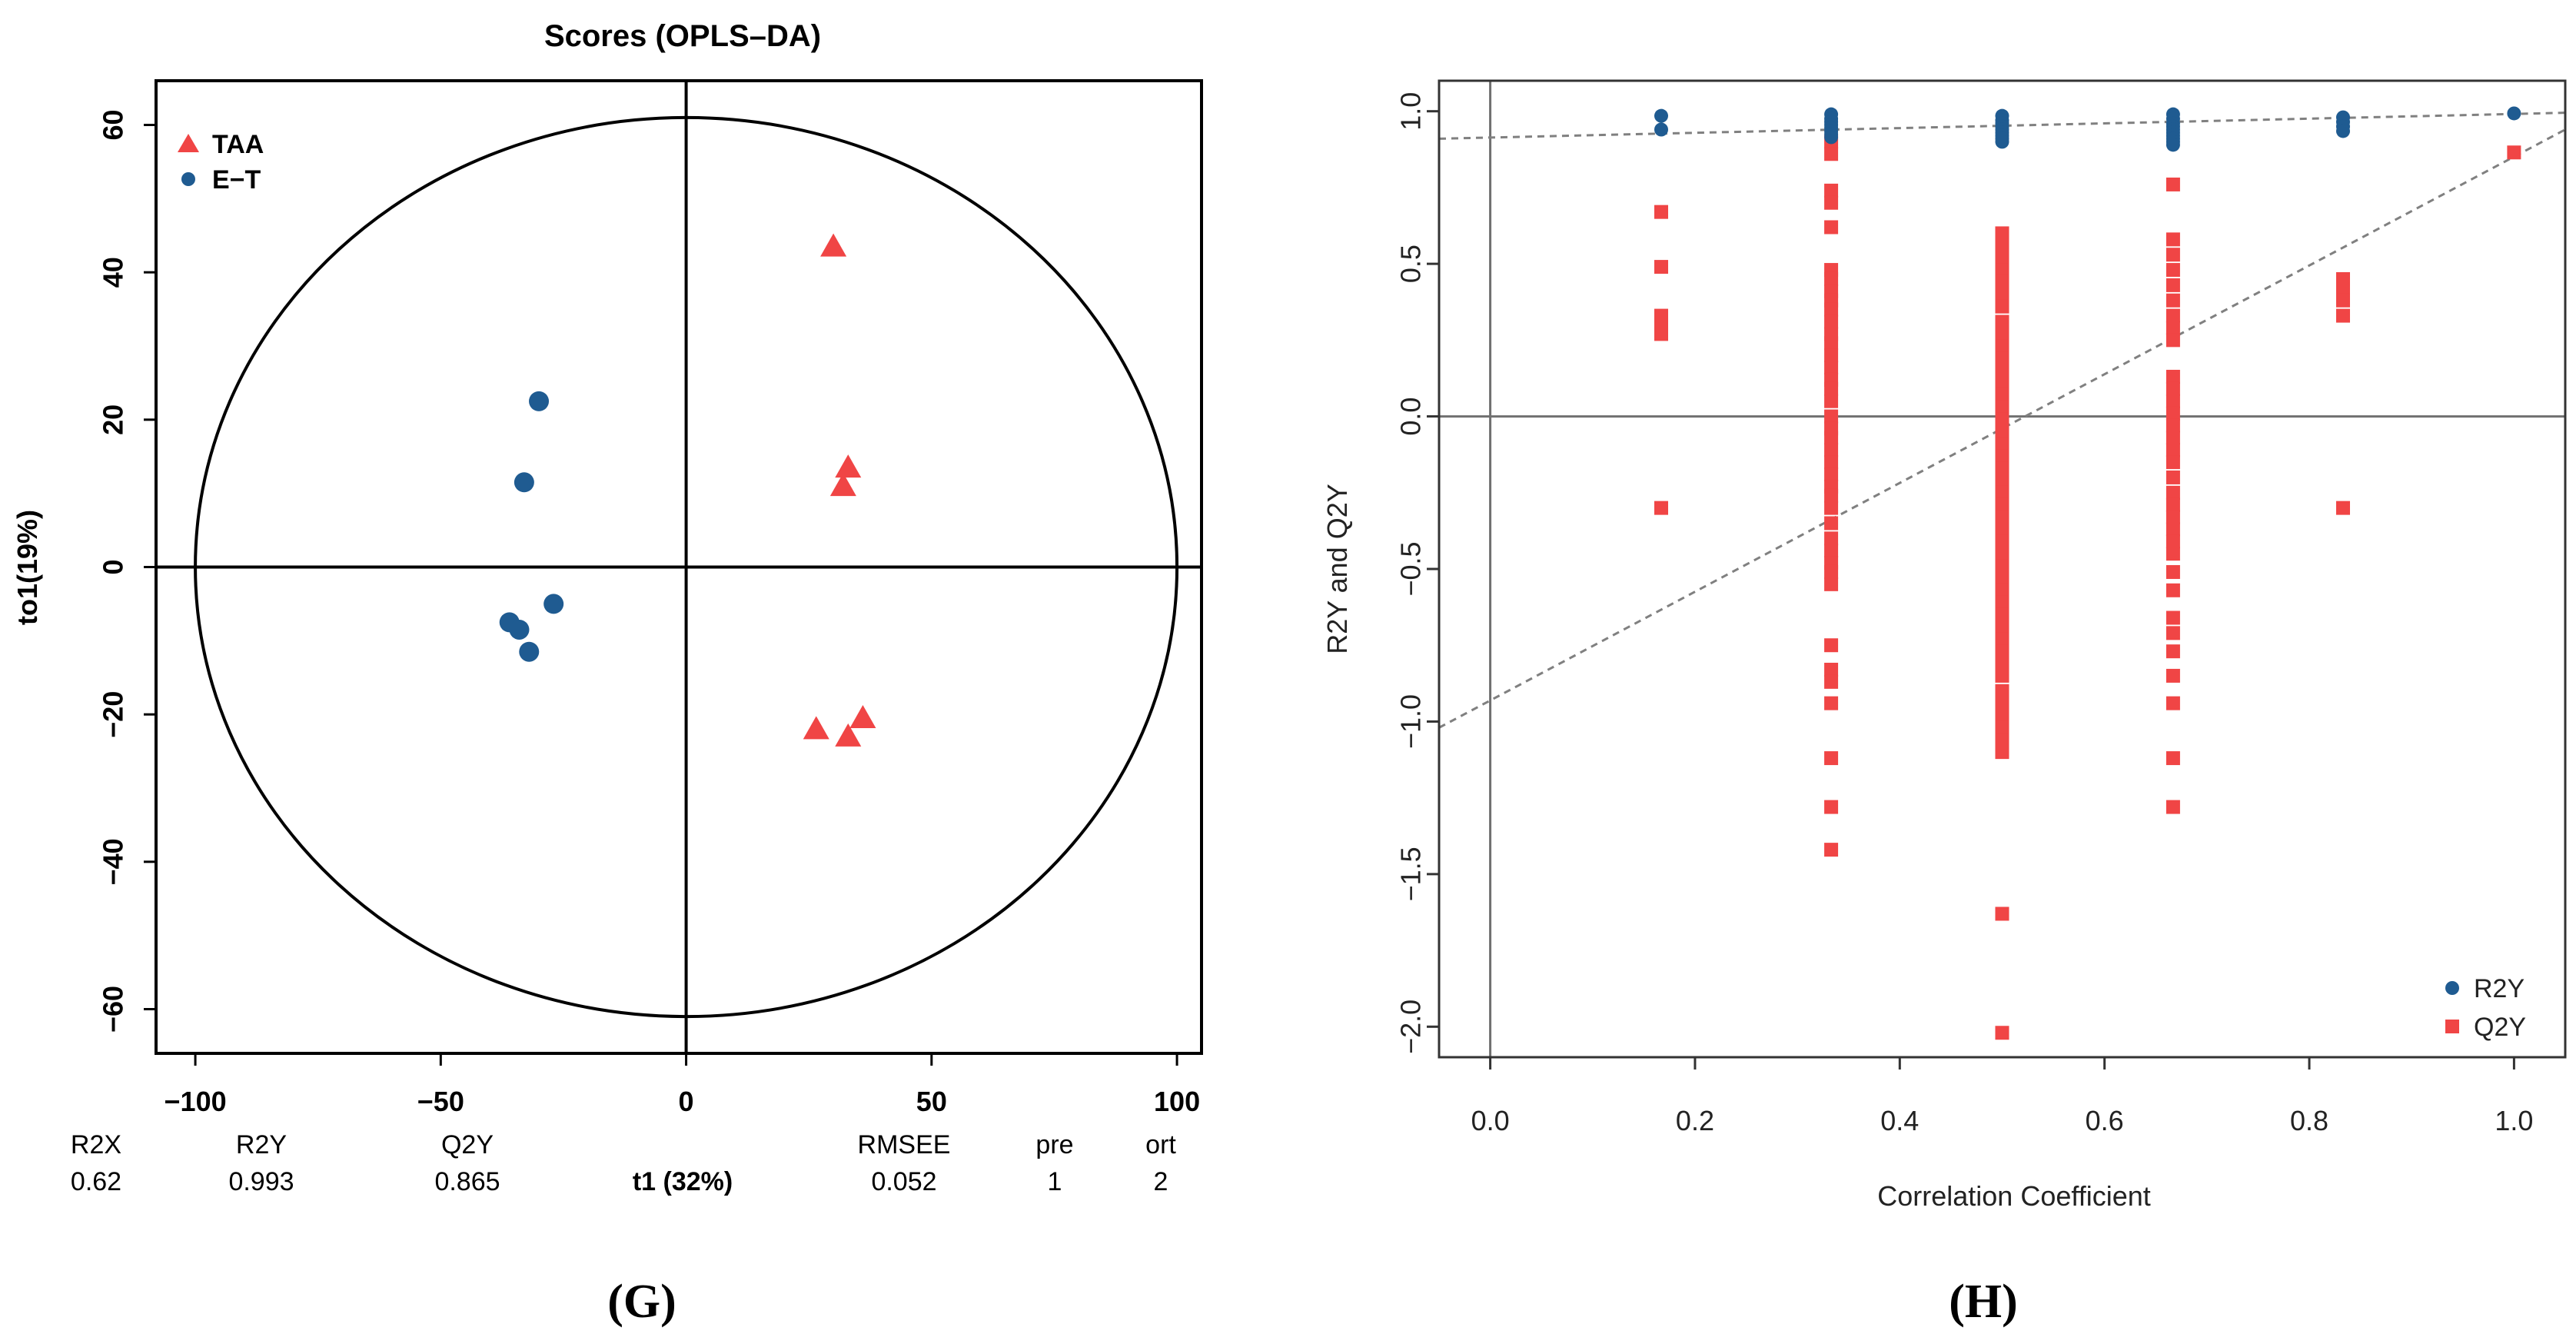 The height and width of the screenshot is (1344, 2576). What do you see at coordinates (1055, 1181) in the screenshot?
I see `stat-value-pre: 1` at bounding box center [1055, 1181].